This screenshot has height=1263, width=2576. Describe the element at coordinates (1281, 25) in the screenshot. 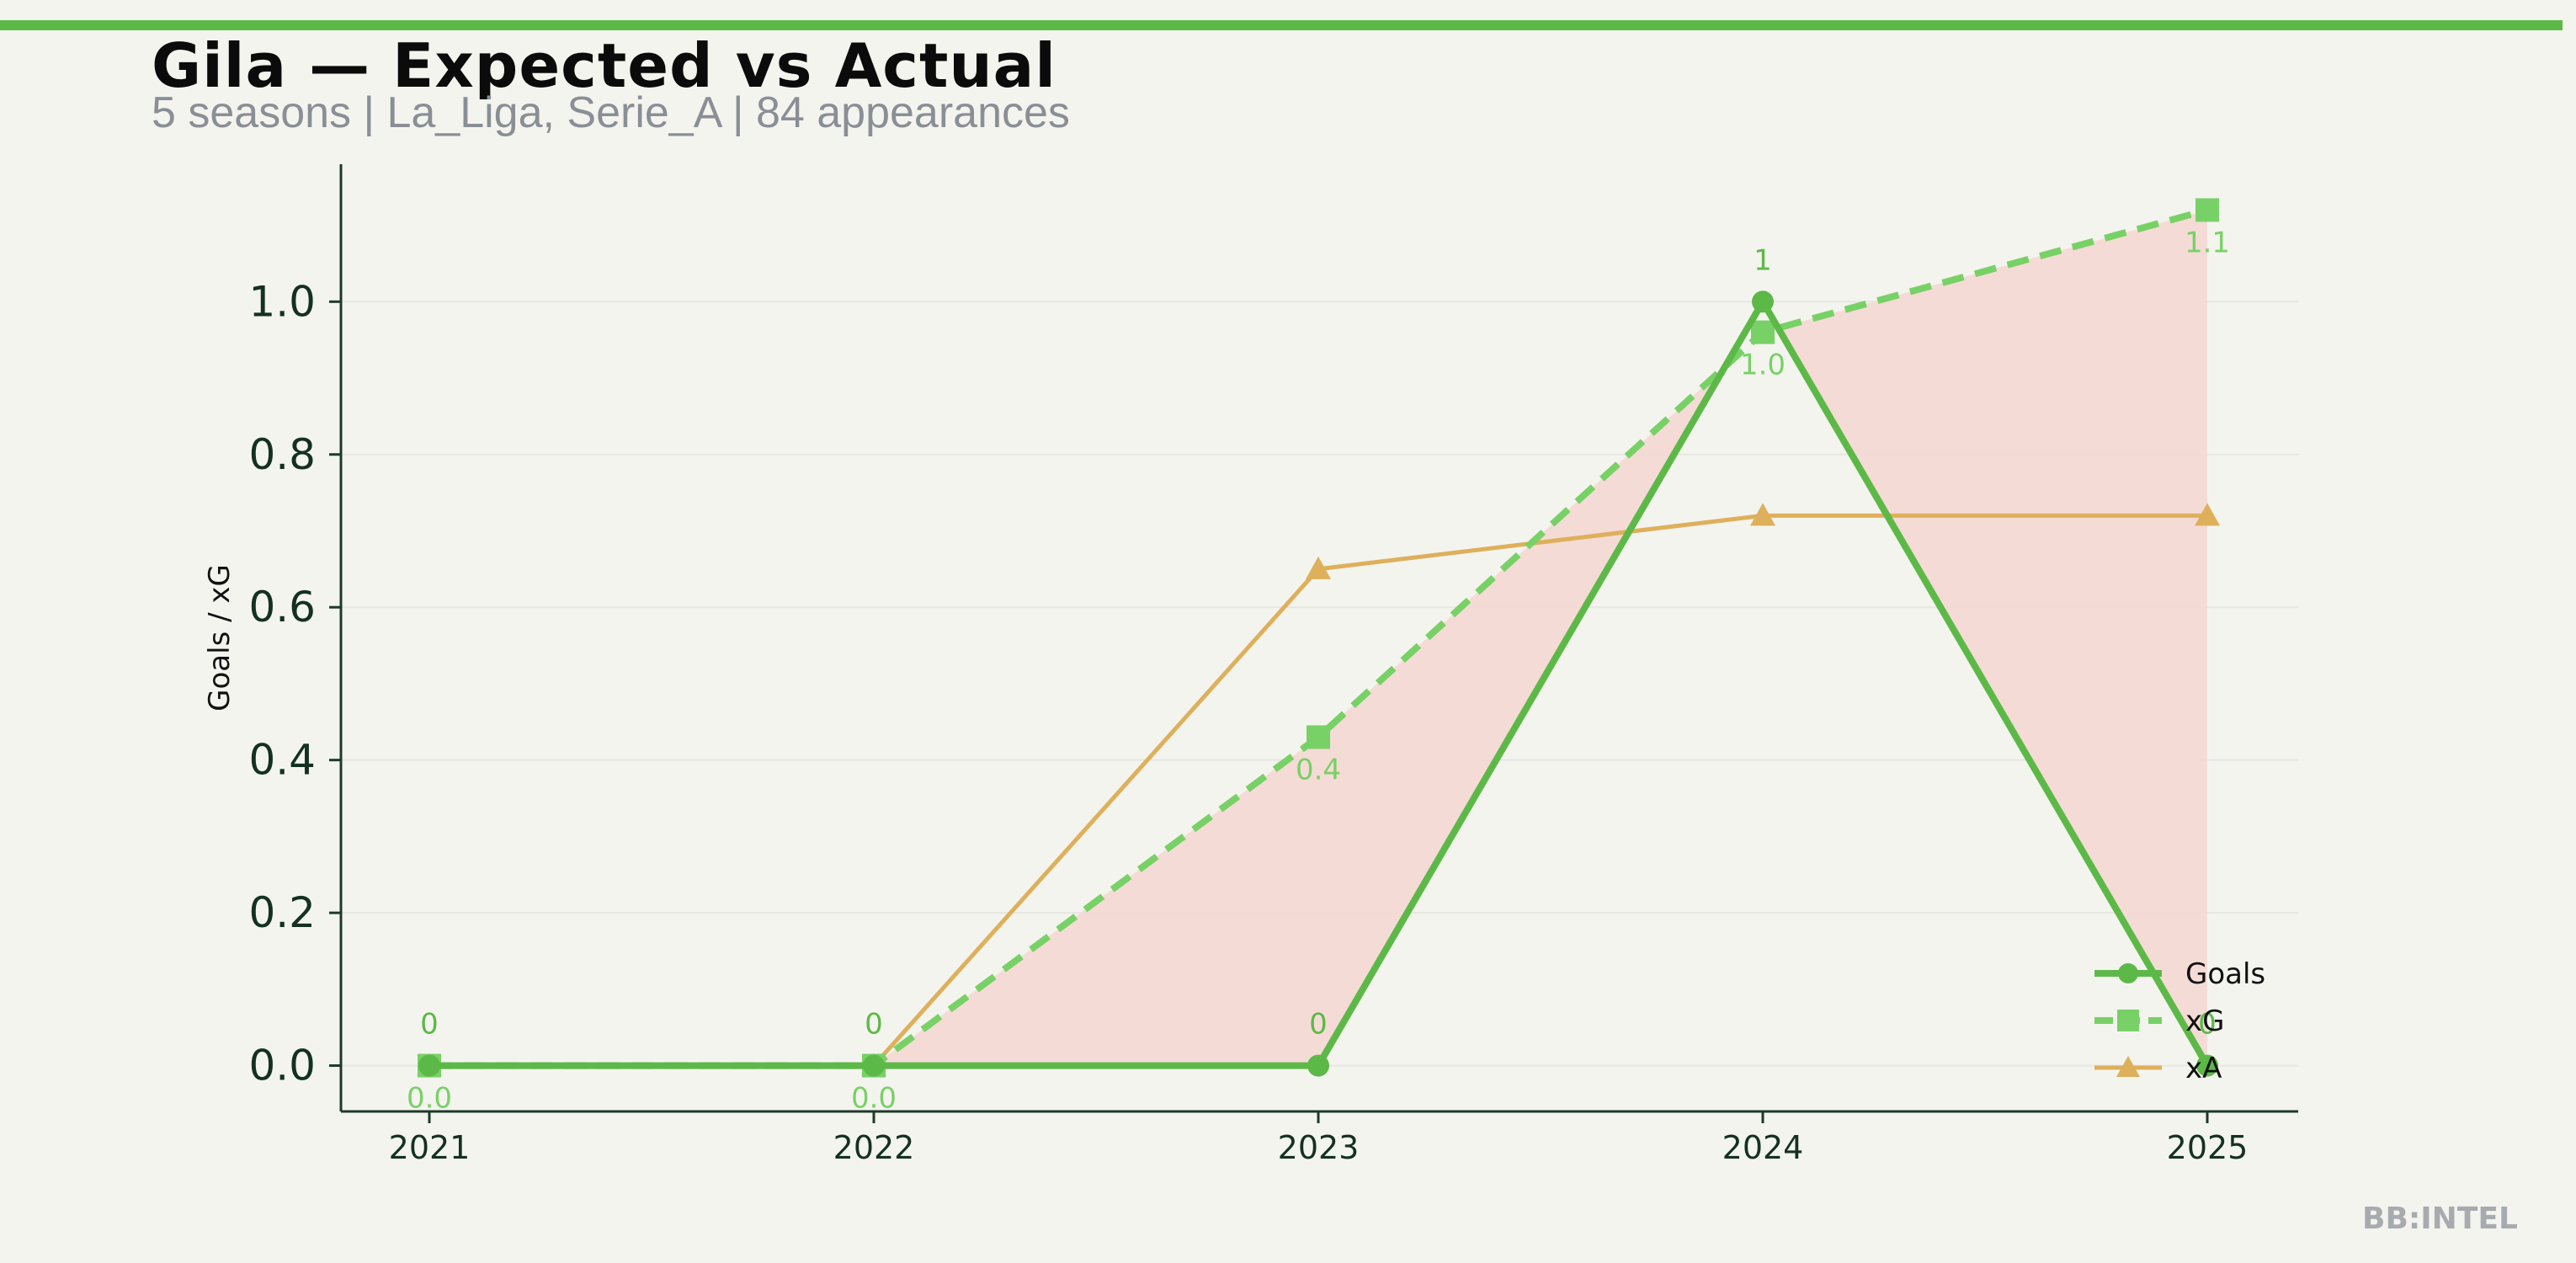

I see `accent-bar` at that location.